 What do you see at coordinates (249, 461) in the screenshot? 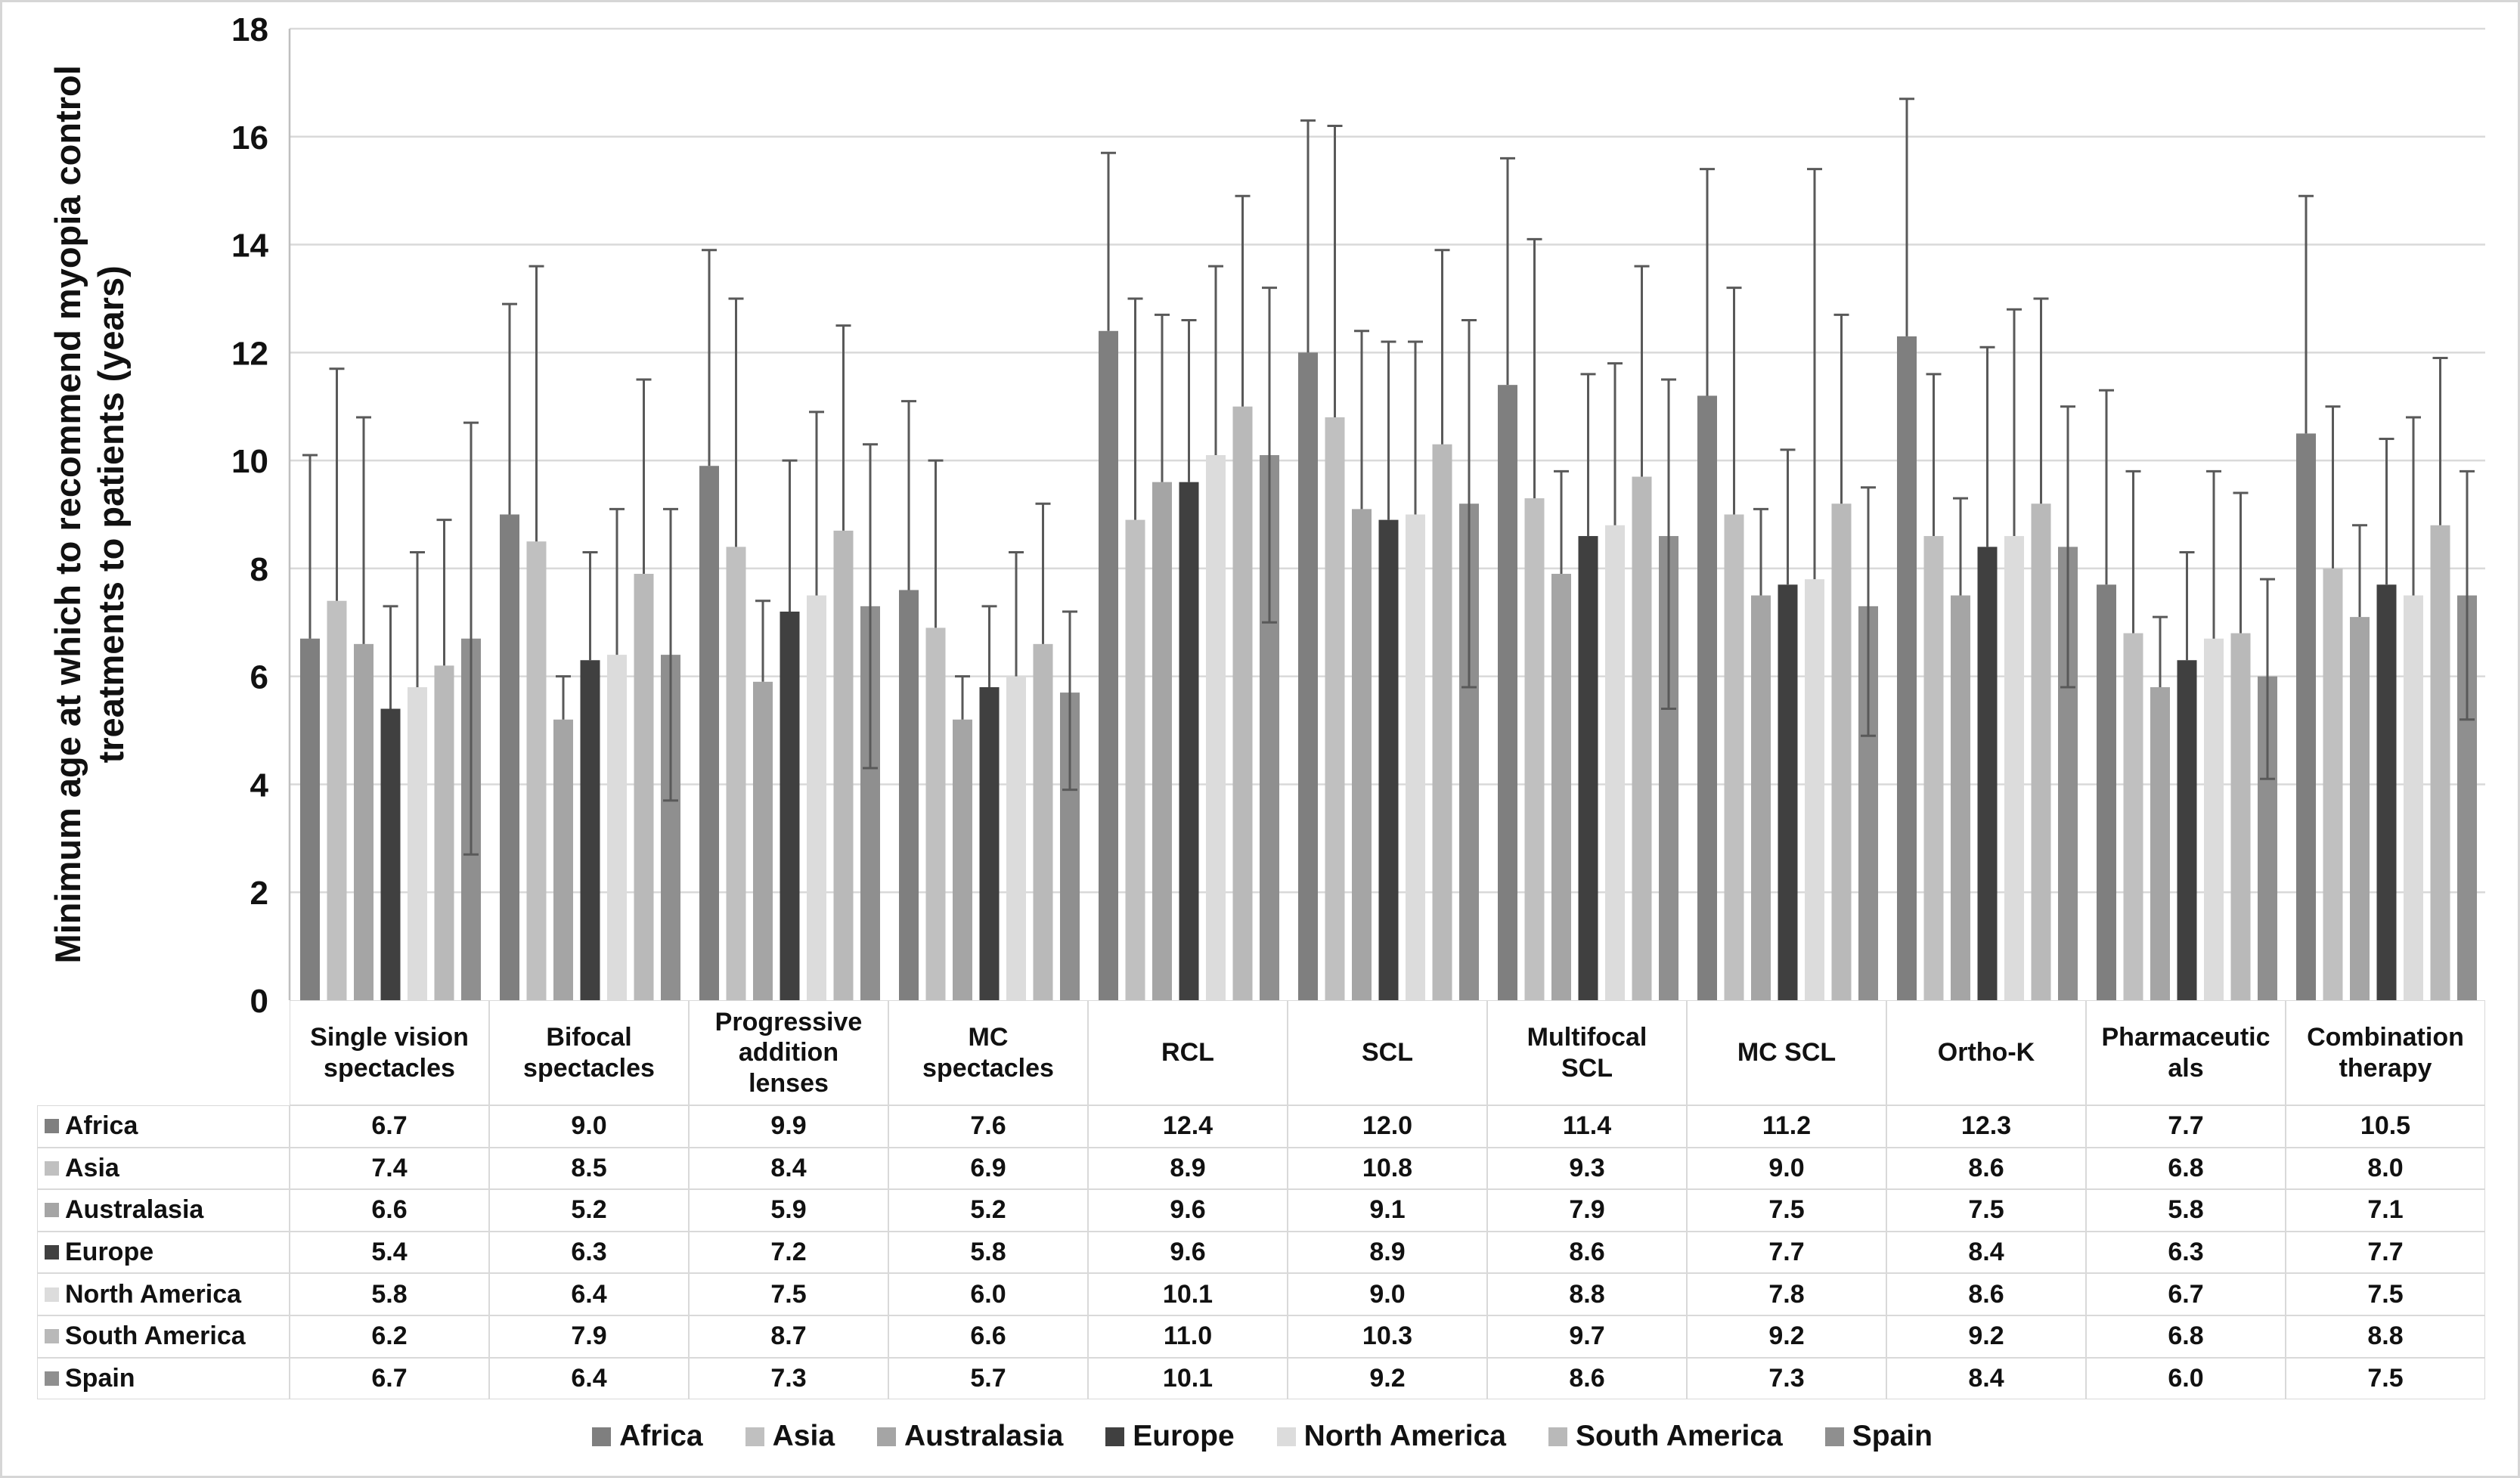
I see `y-tick-label: 10` at bounding box center [249, 461].